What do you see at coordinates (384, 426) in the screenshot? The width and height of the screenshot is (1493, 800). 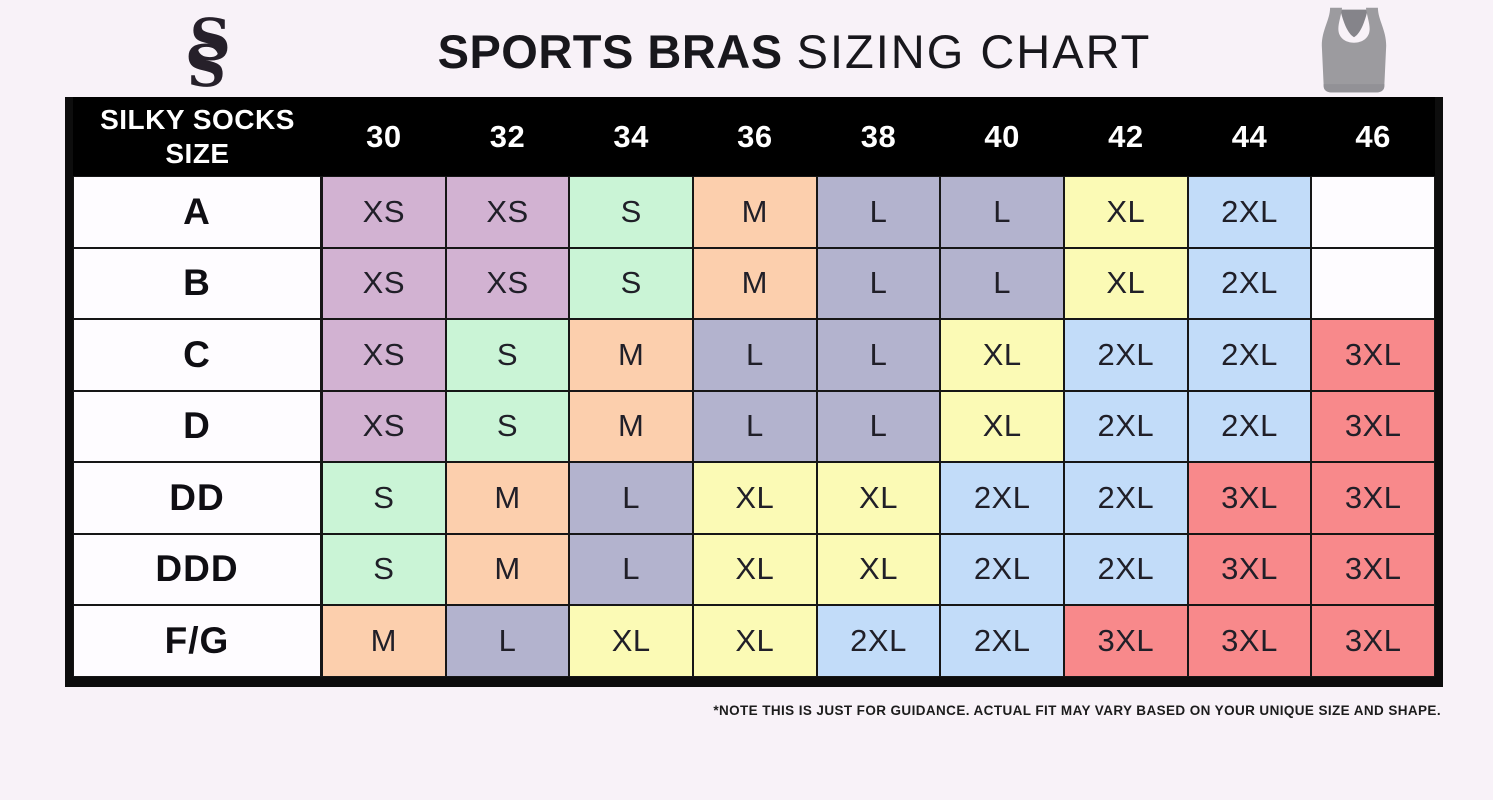 I see `size-cell-D-30: XS` at bounding box center [384, 426].